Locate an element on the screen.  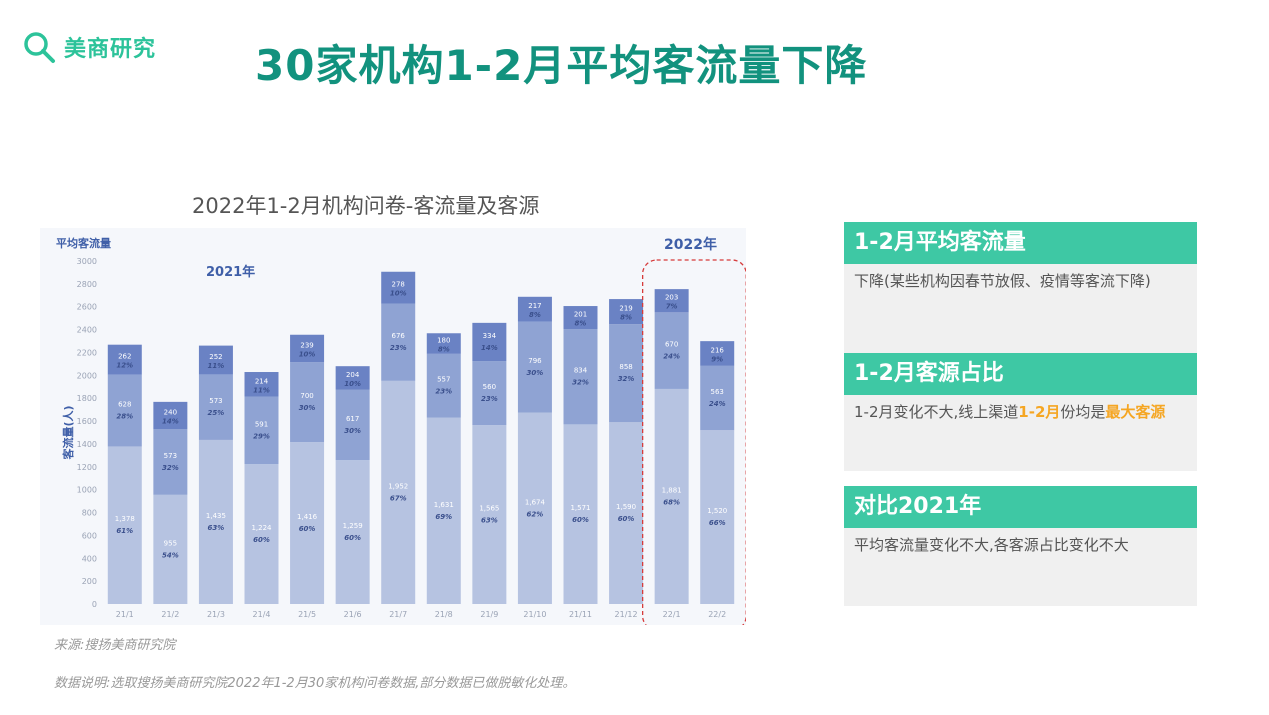
data-label: 252 is located at coordinates (215, 357).